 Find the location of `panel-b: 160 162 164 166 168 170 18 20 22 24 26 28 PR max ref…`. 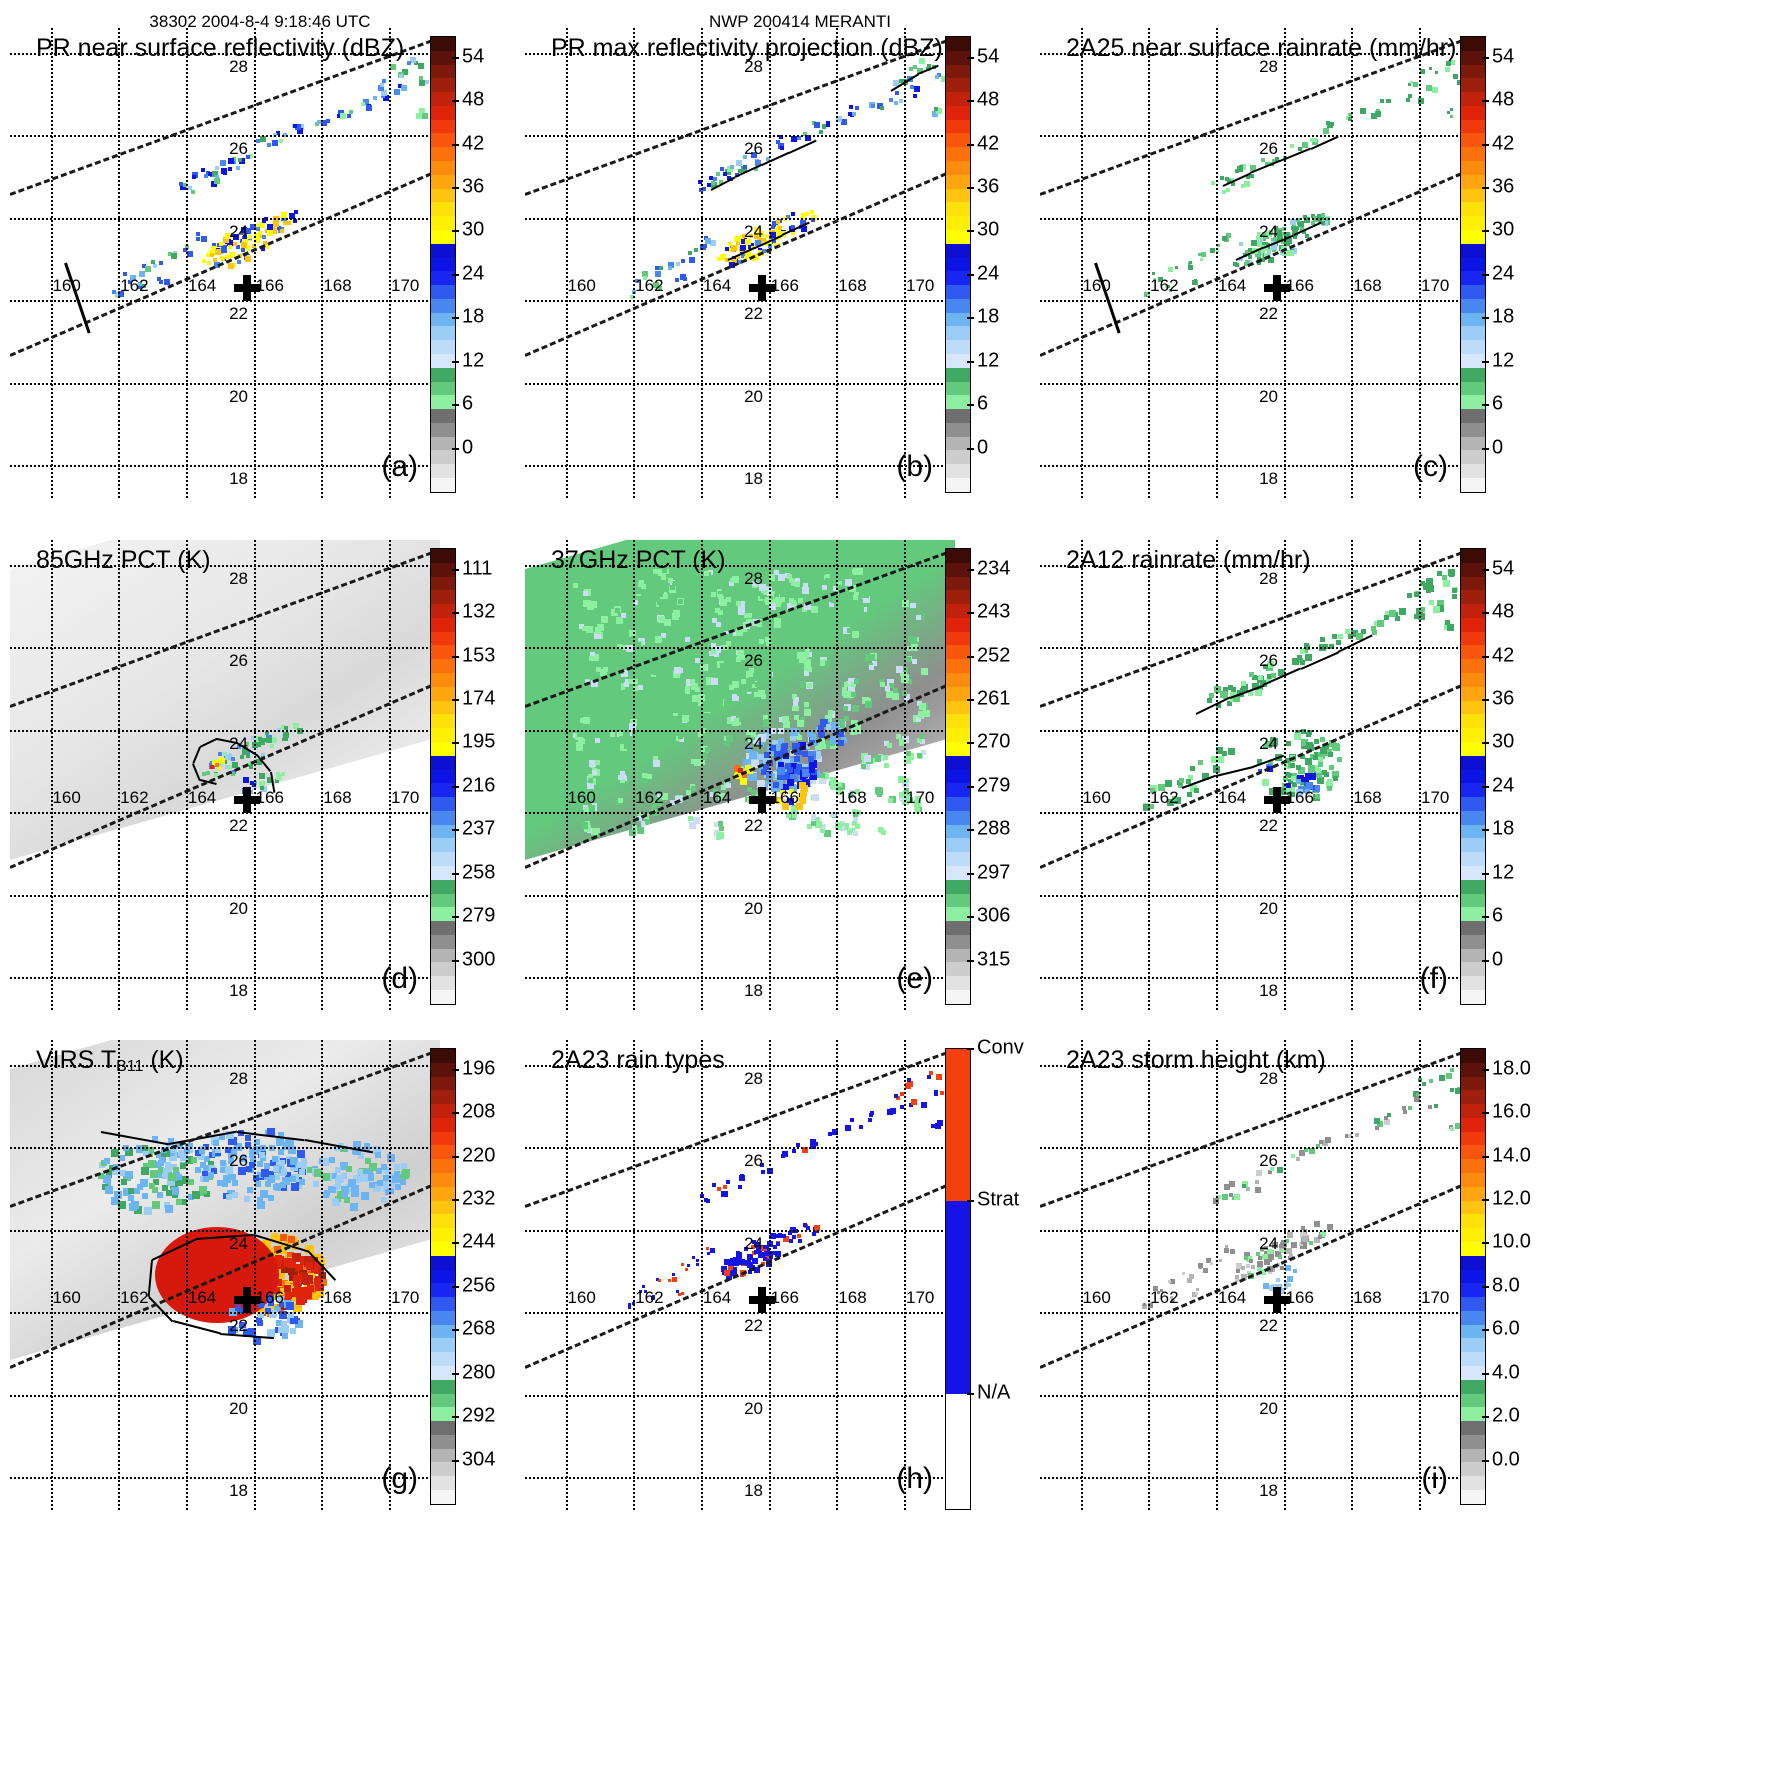

panel-b: 160 162 164 166 168 170 18 20 22 24 26 28 PR max ref… is located at coordinates (740, 263).